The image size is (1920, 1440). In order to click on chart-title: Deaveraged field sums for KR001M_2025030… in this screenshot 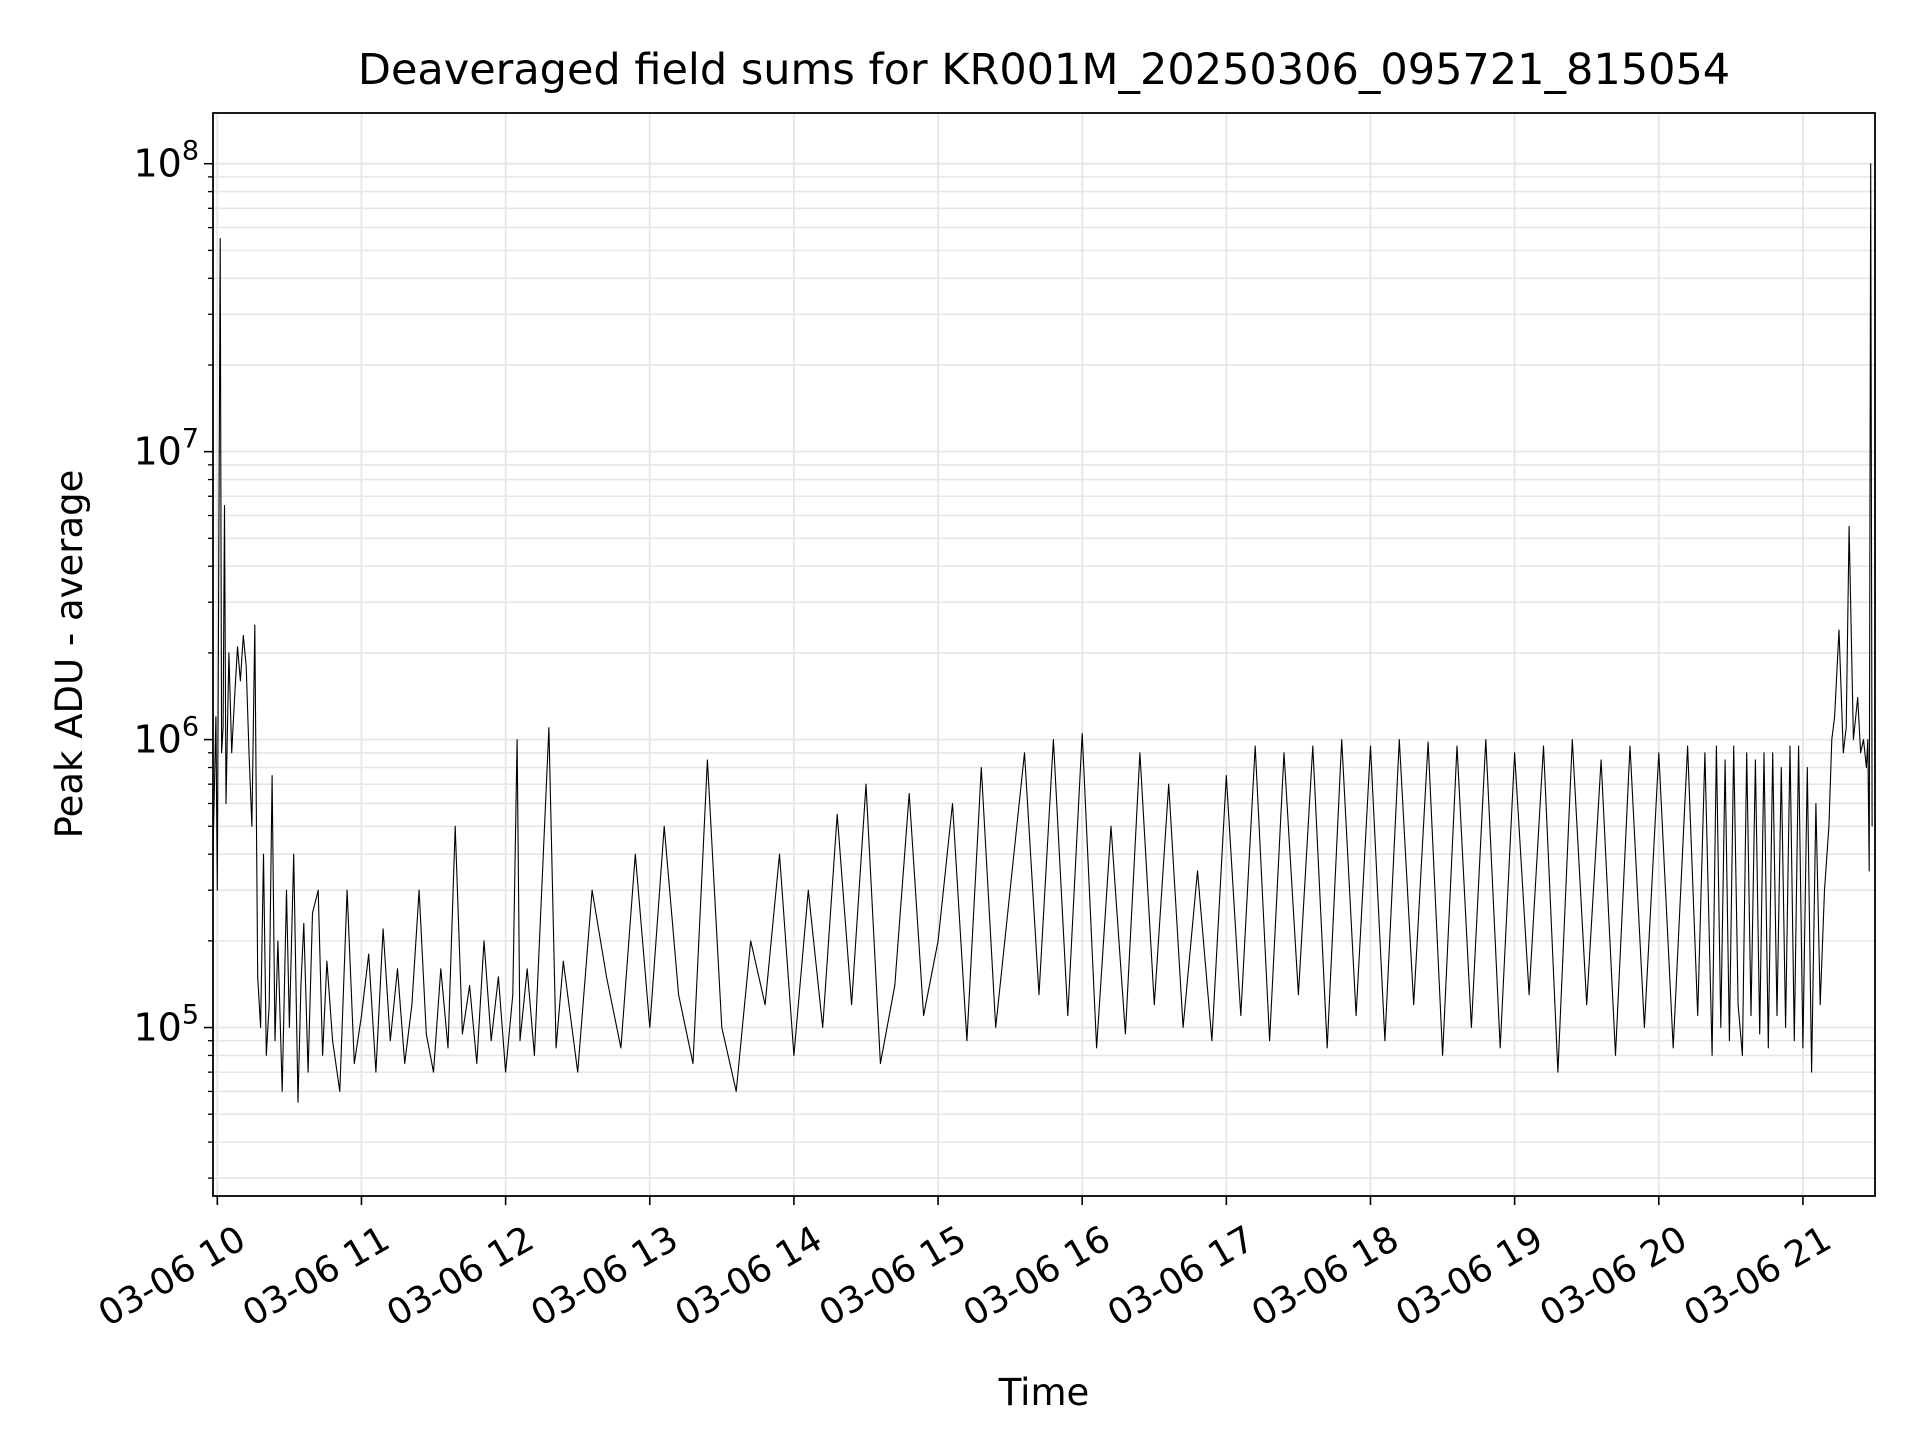, I will do `click(1044, 70)`.